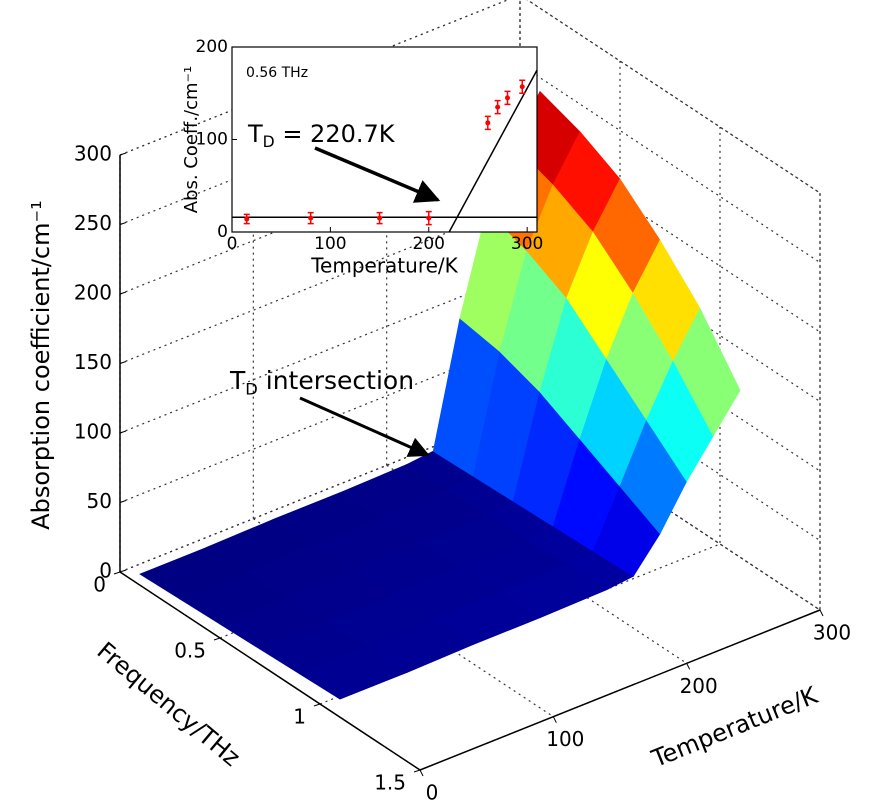 The image size is (880, 806). I want to click on z-tick-label: 0, so click(105, 571).